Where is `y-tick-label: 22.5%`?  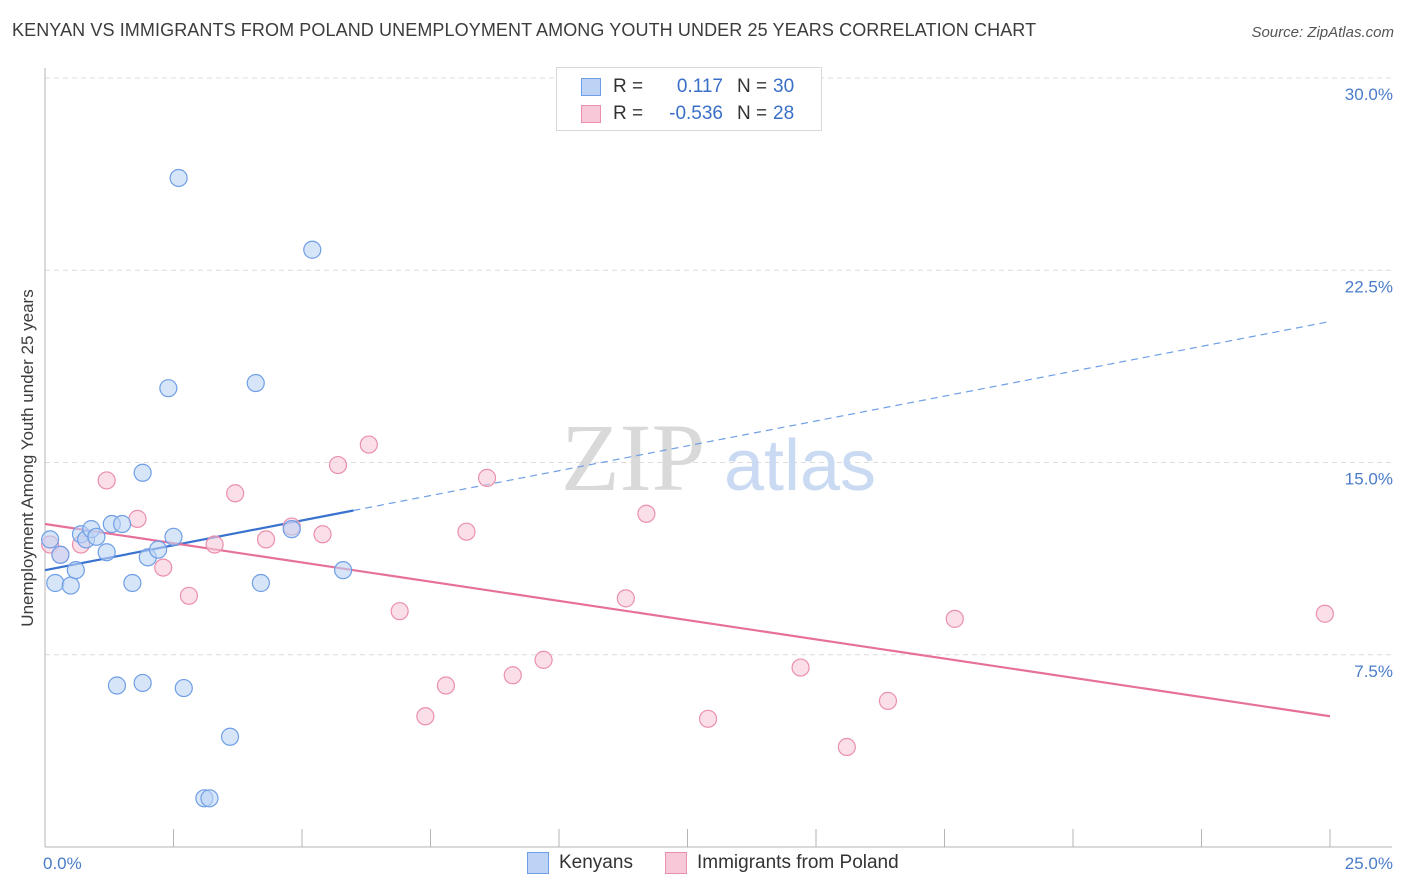 y-tick-label: 22.5% is located at coordinates (1369, 286).